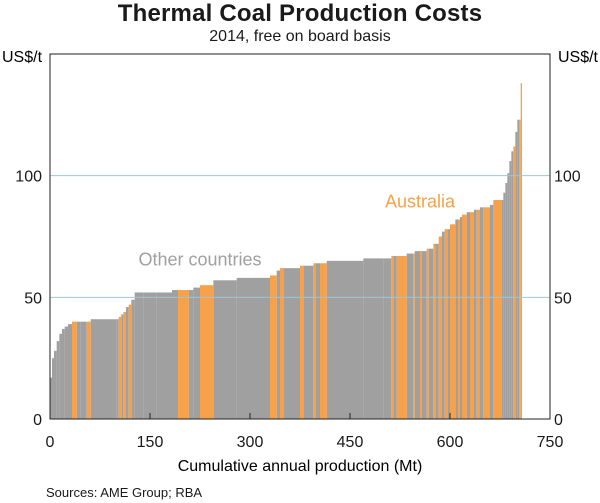 This screenshot has width=600, height=503. I want to click on chart-subtitle: 2014, free on board basis, so click(300, 36).